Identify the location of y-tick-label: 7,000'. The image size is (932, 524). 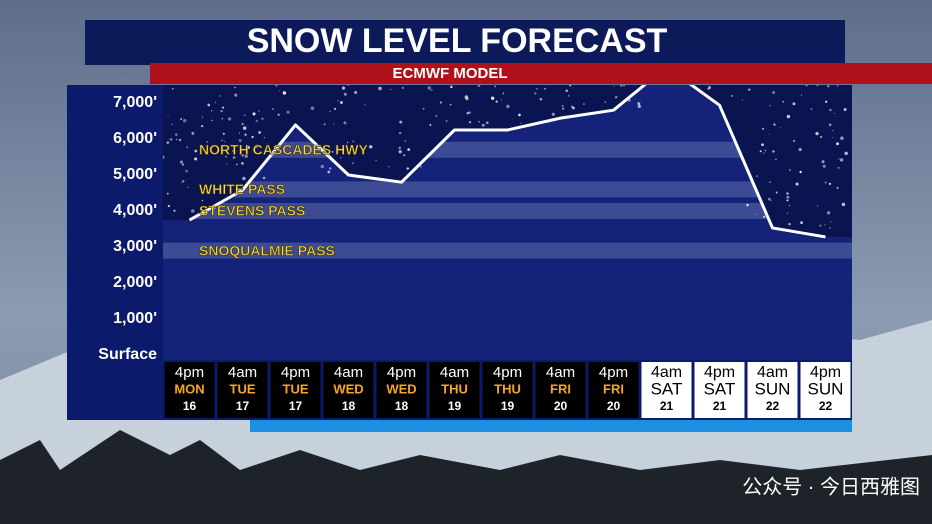
(135, 102).